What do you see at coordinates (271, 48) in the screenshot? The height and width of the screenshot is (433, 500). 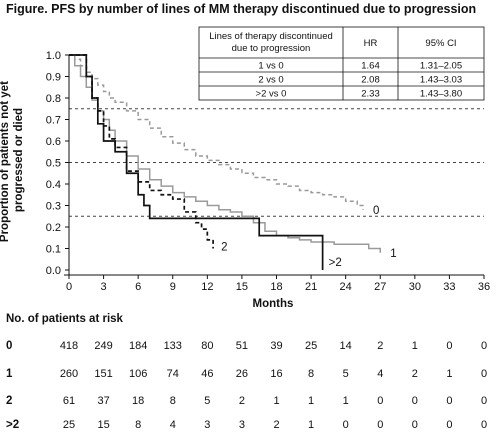 I see `hr-header-line2: due to progression` at bounding box center [271, 48].